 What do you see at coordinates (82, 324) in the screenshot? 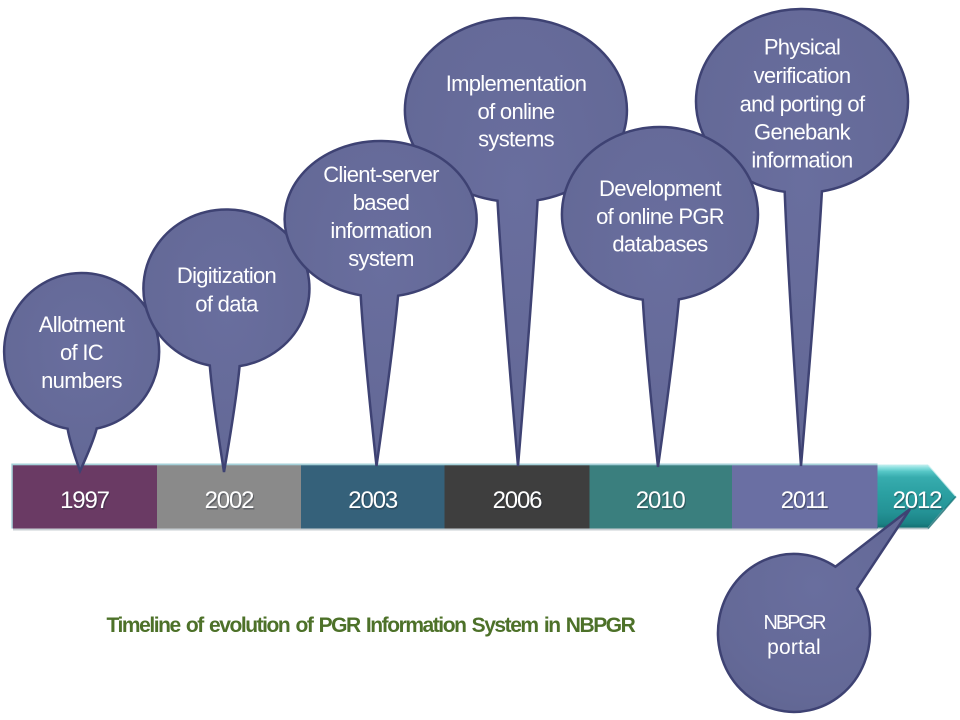
I see `svg-text: Allotment` at bounding box center [82, 324].